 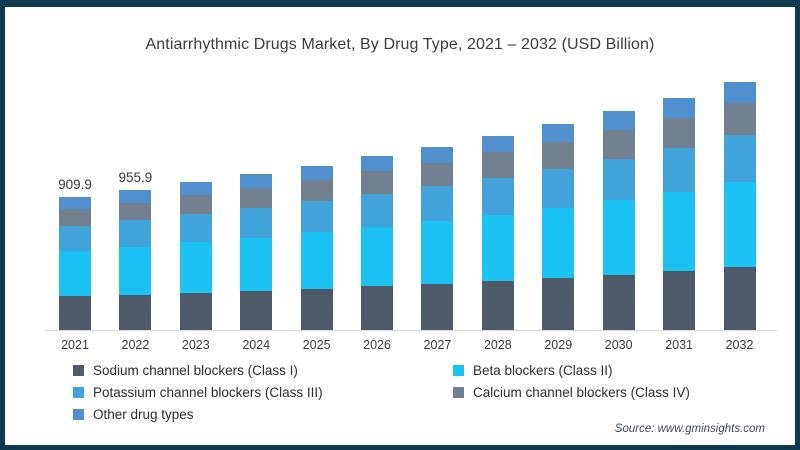 I want to click on x-axis-tick-label: 2029, so click(x=558, y=345).